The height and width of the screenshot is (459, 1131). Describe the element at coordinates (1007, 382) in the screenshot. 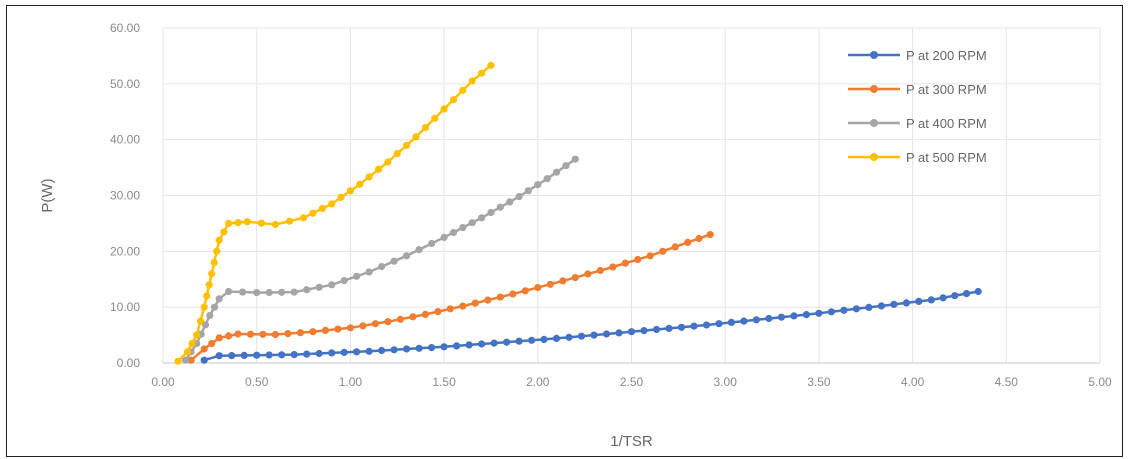

I see `x-tick-label: 4.50` at that location.